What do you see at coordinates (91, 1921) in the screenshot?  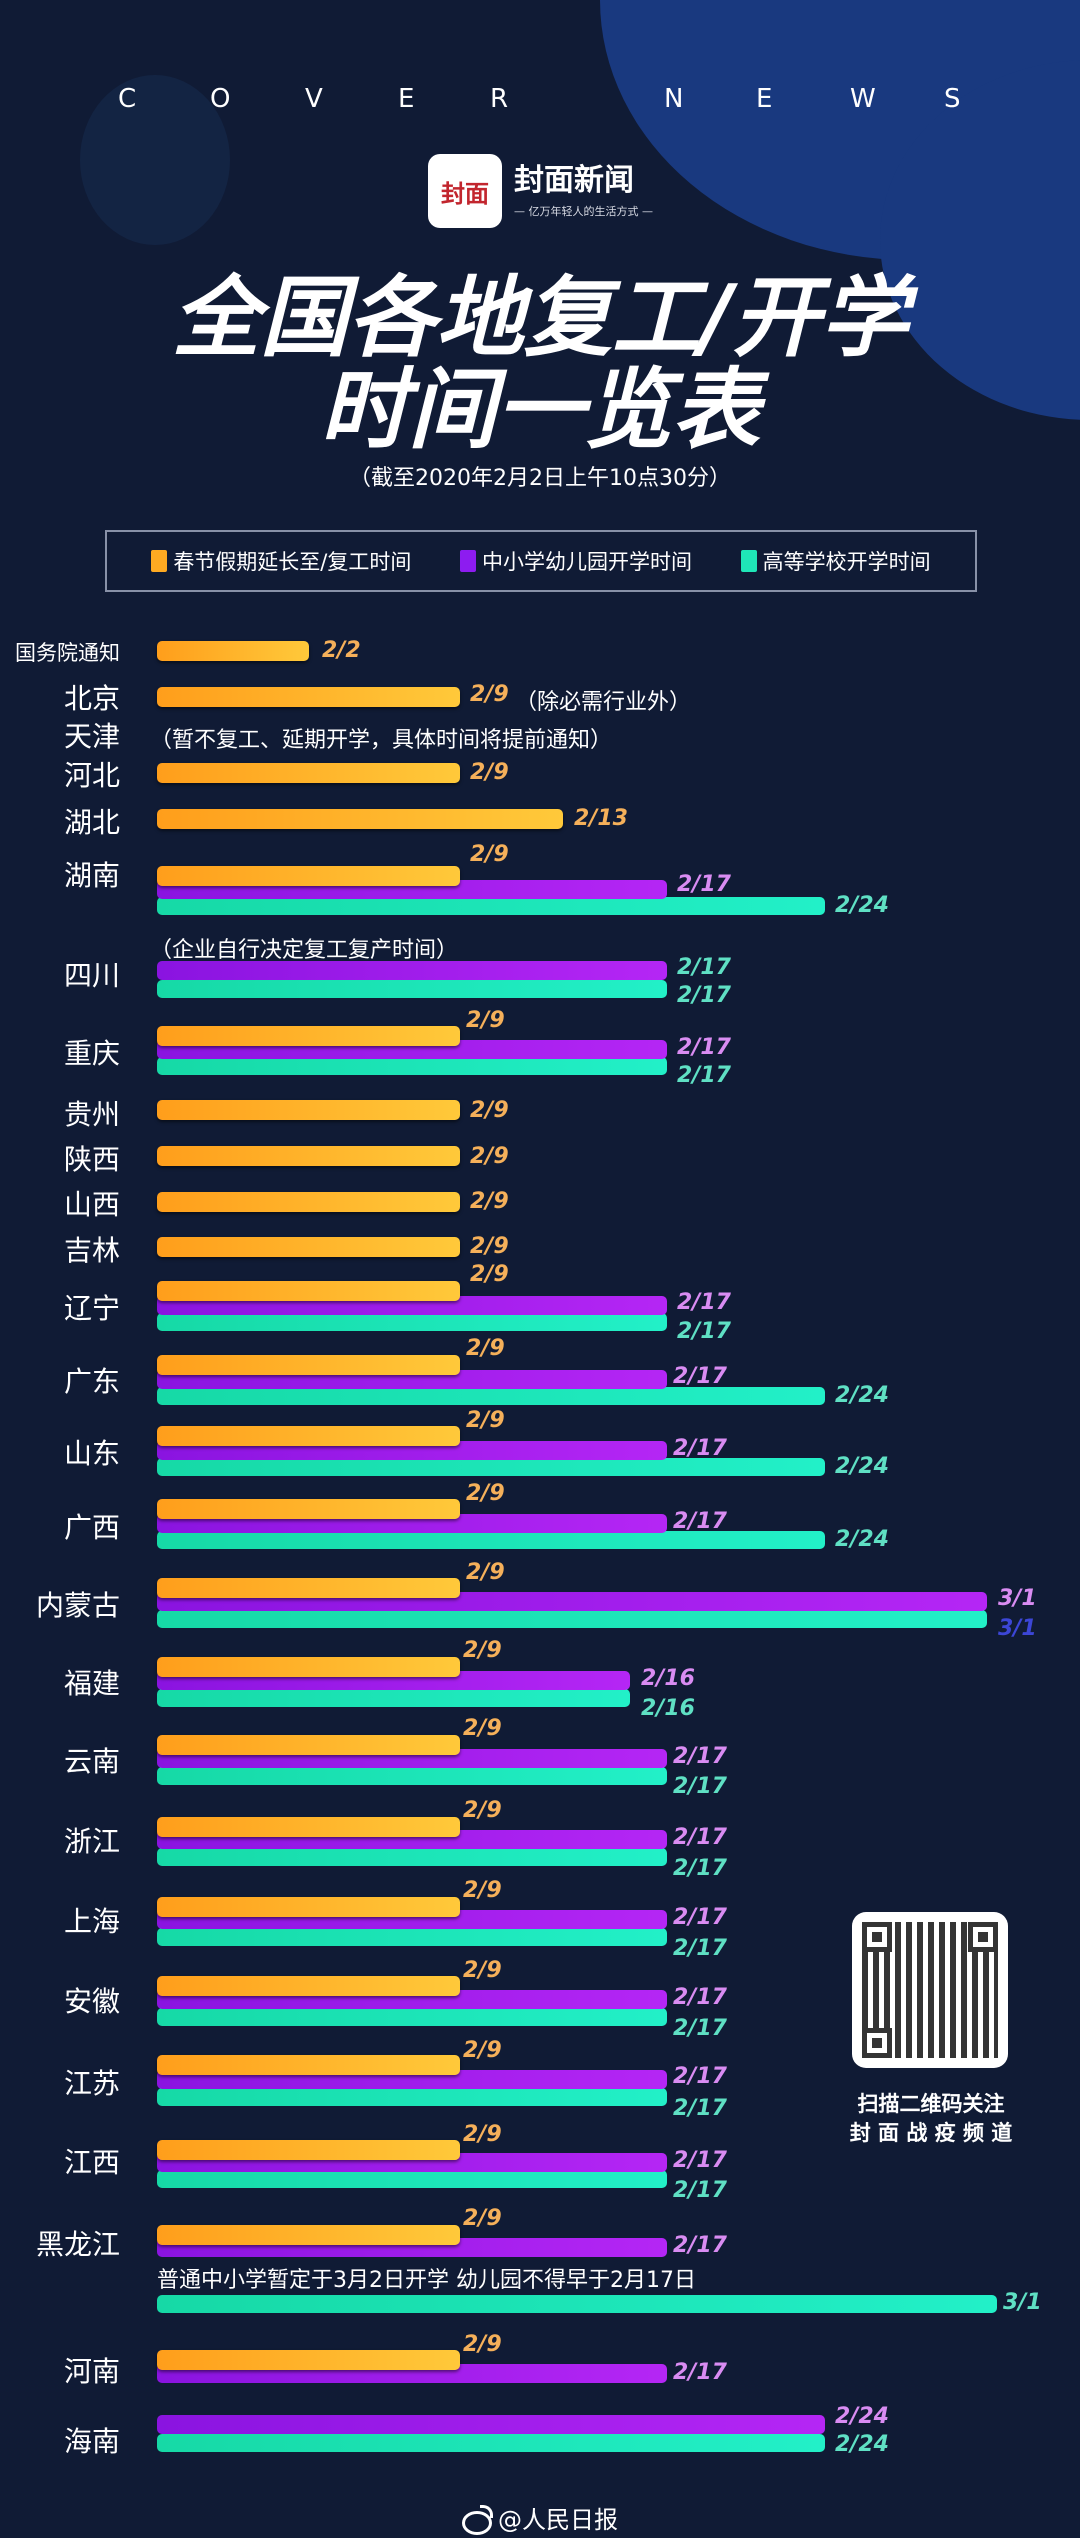 I see `row-label: 上海` at bounding box center [91, 1921].